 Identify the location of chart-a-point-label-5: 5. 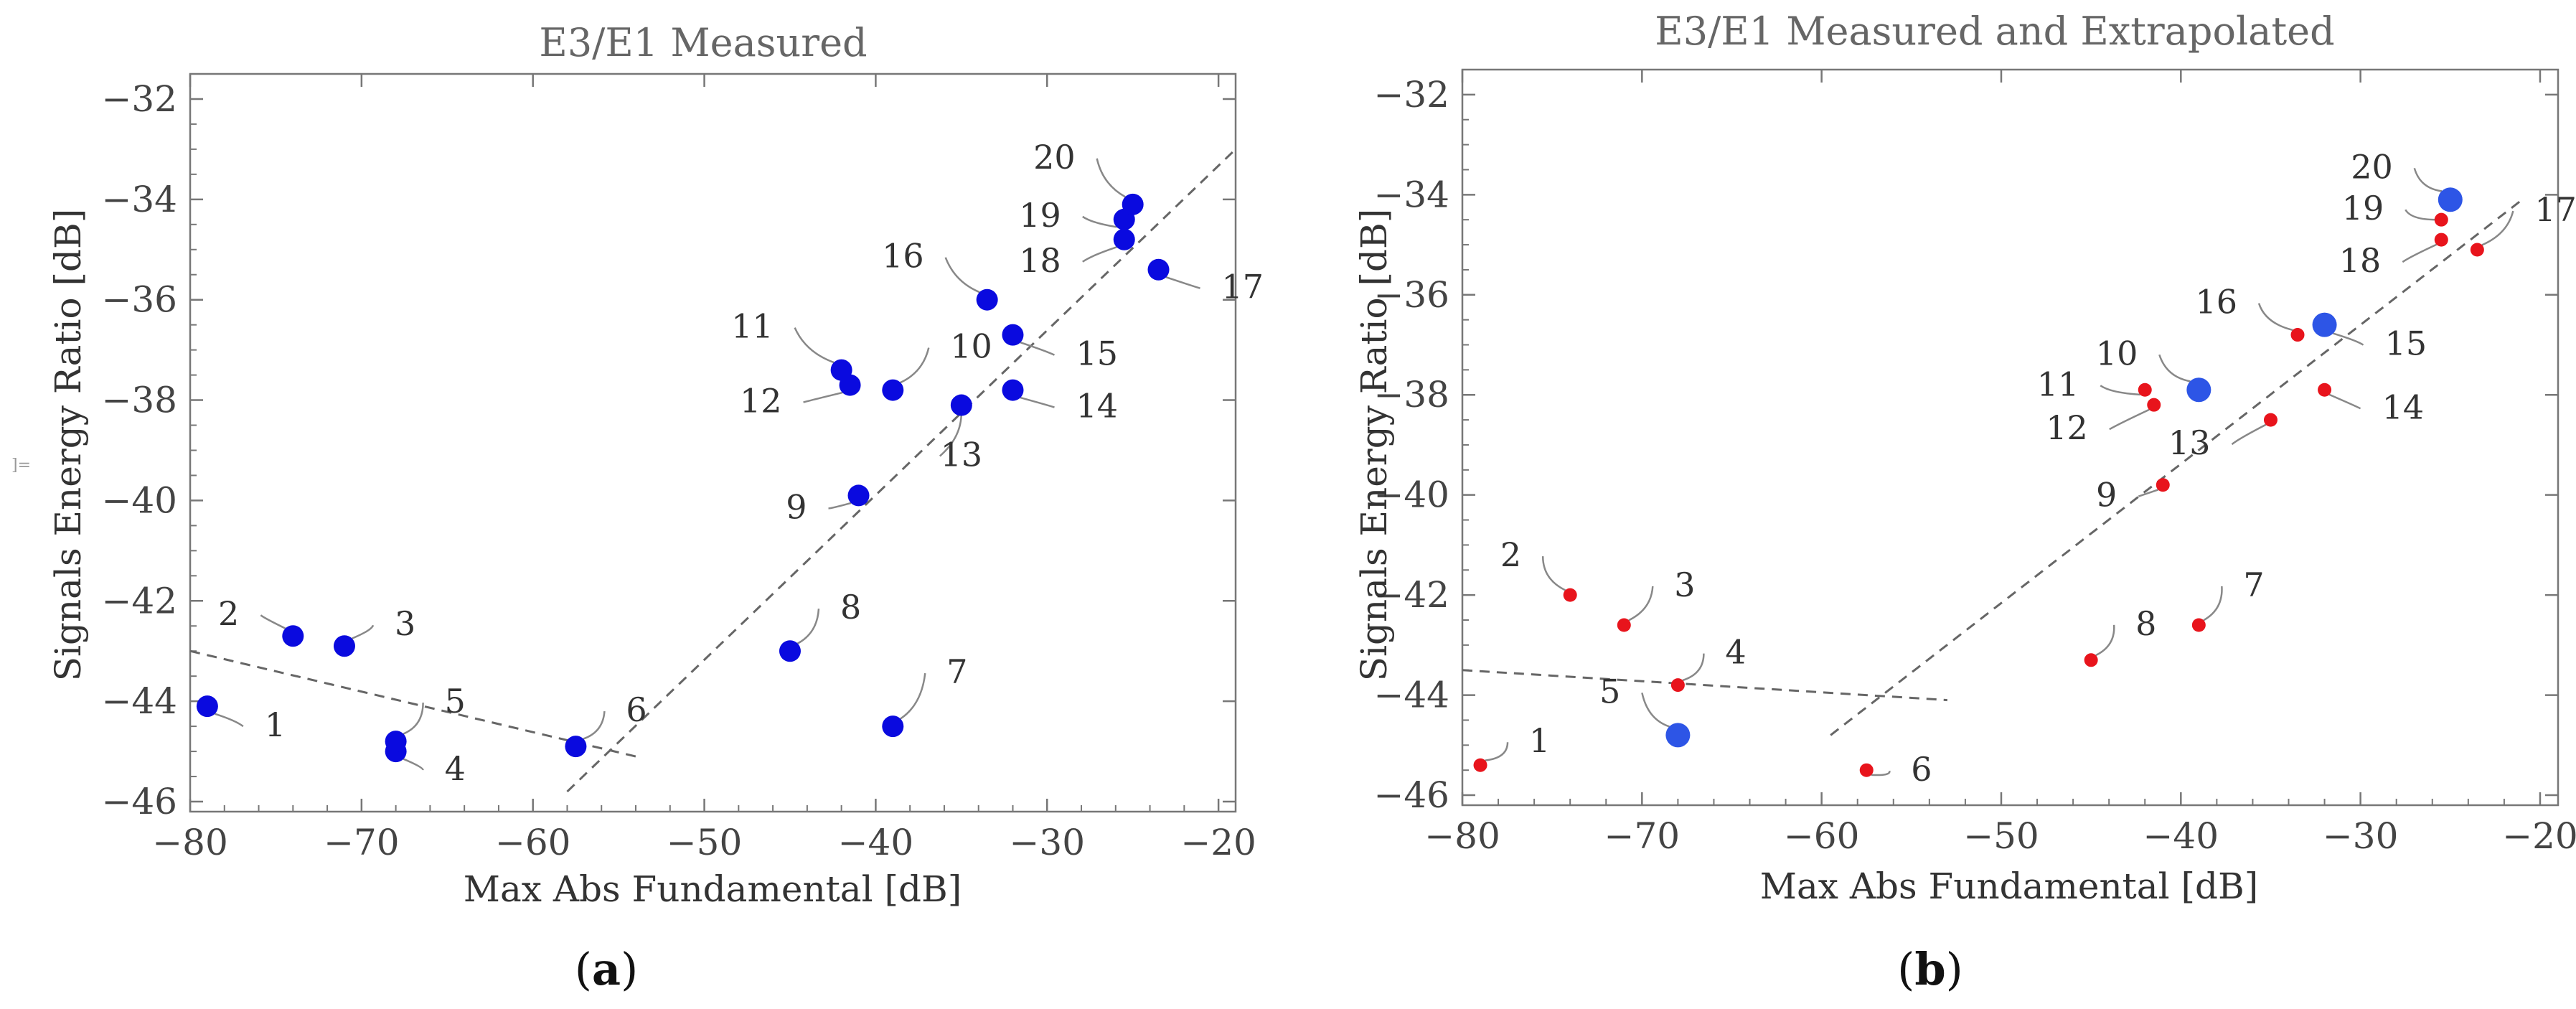
(455, 701).